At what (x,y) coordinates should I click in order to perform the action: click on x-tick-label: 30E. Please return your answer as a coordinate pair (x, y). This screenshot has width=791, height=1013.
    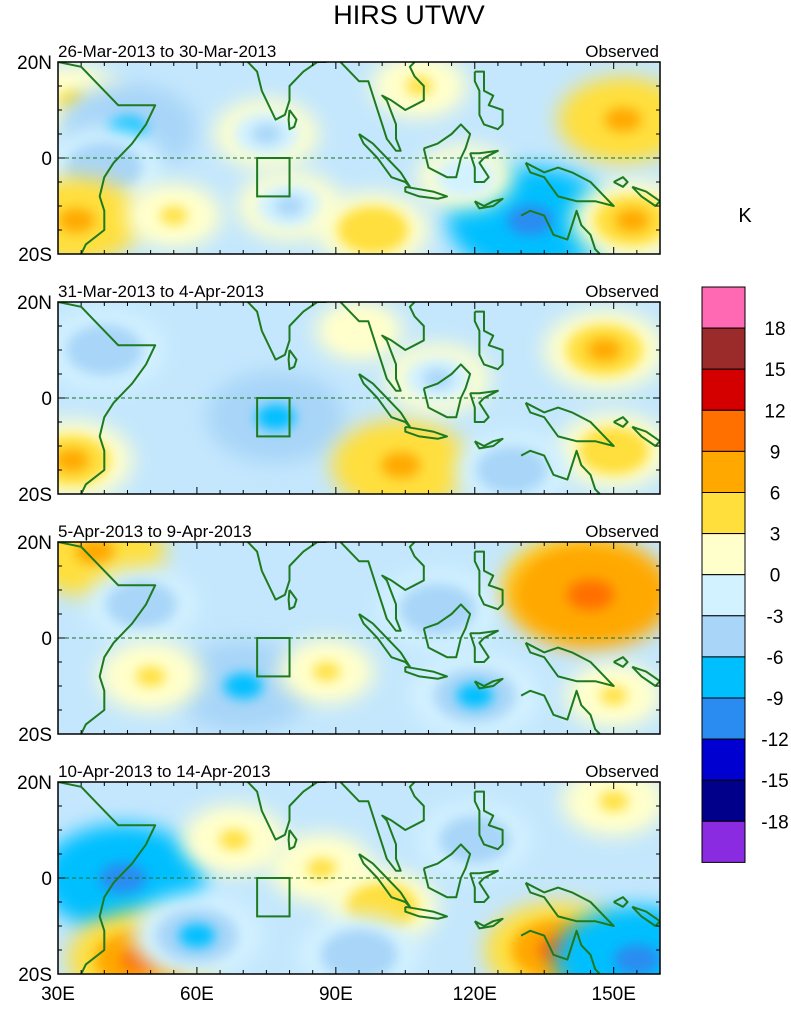
    Looking at the image, I should click on (58, 994).